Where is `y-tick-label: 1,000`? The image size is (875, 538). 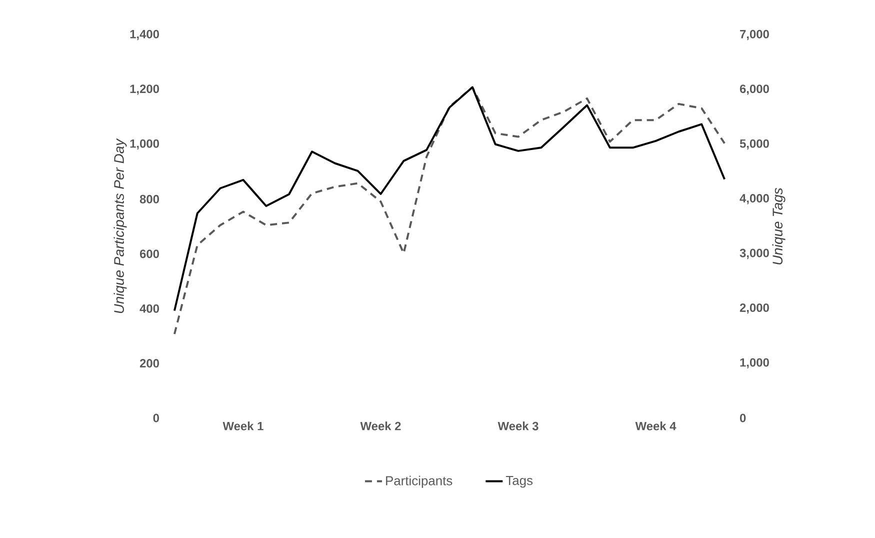 y-tick-label: 1,000 is located at coordinates (144, 144).